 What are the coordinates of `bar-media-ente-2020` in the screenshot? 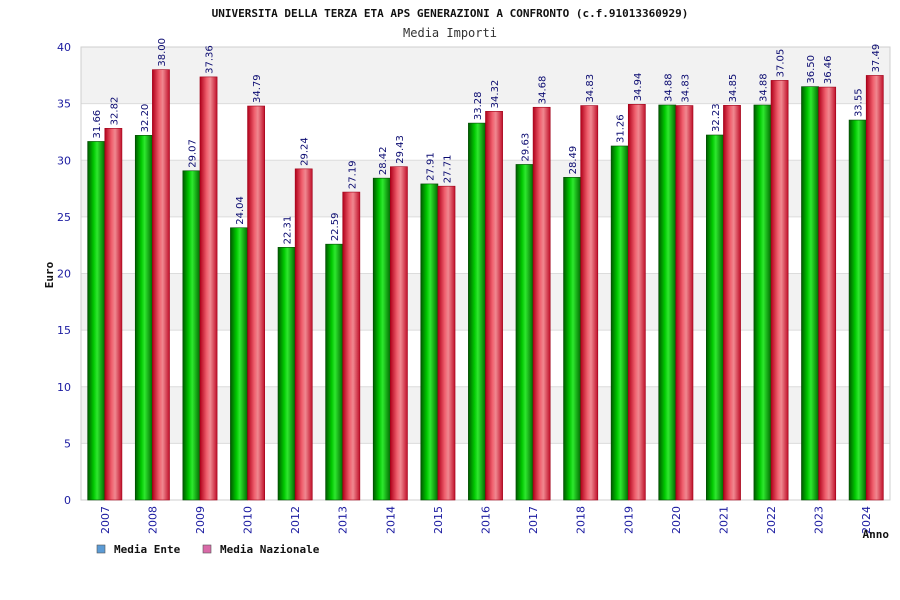 It's located at (667, 302).